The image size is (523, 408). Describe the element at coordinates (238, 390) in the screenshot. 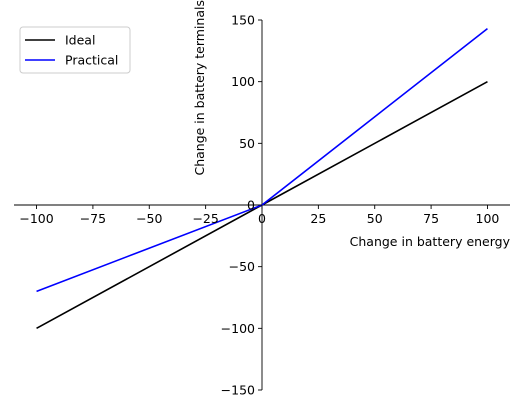

I see `y-tick-label: −150` at that location.